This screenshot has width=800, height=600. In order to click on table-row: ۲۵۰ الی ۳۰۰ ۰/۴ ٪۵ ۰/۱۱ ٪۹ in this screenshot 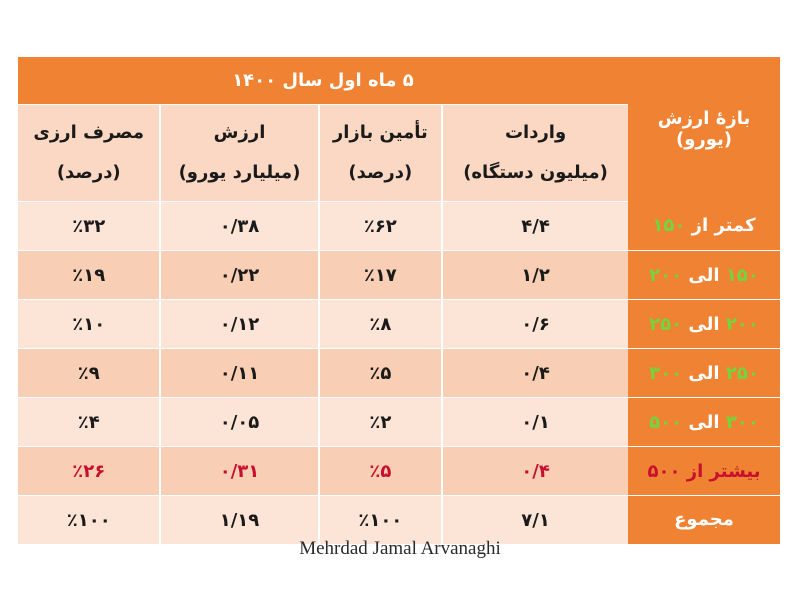, I will do `click(399, 373)`.